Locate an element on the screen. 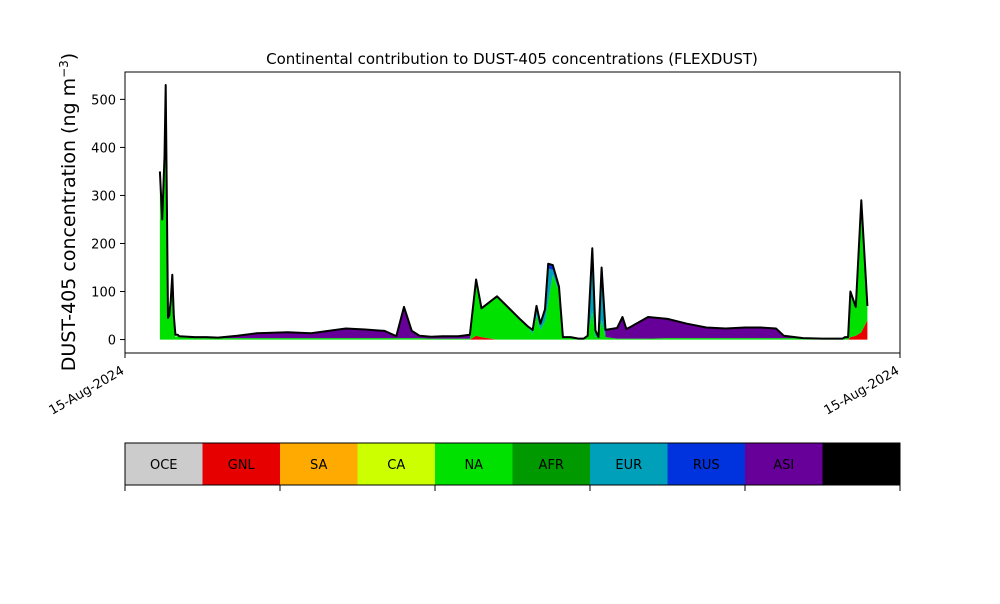  legend-swatch-rus is located at coordinates (706, 464).